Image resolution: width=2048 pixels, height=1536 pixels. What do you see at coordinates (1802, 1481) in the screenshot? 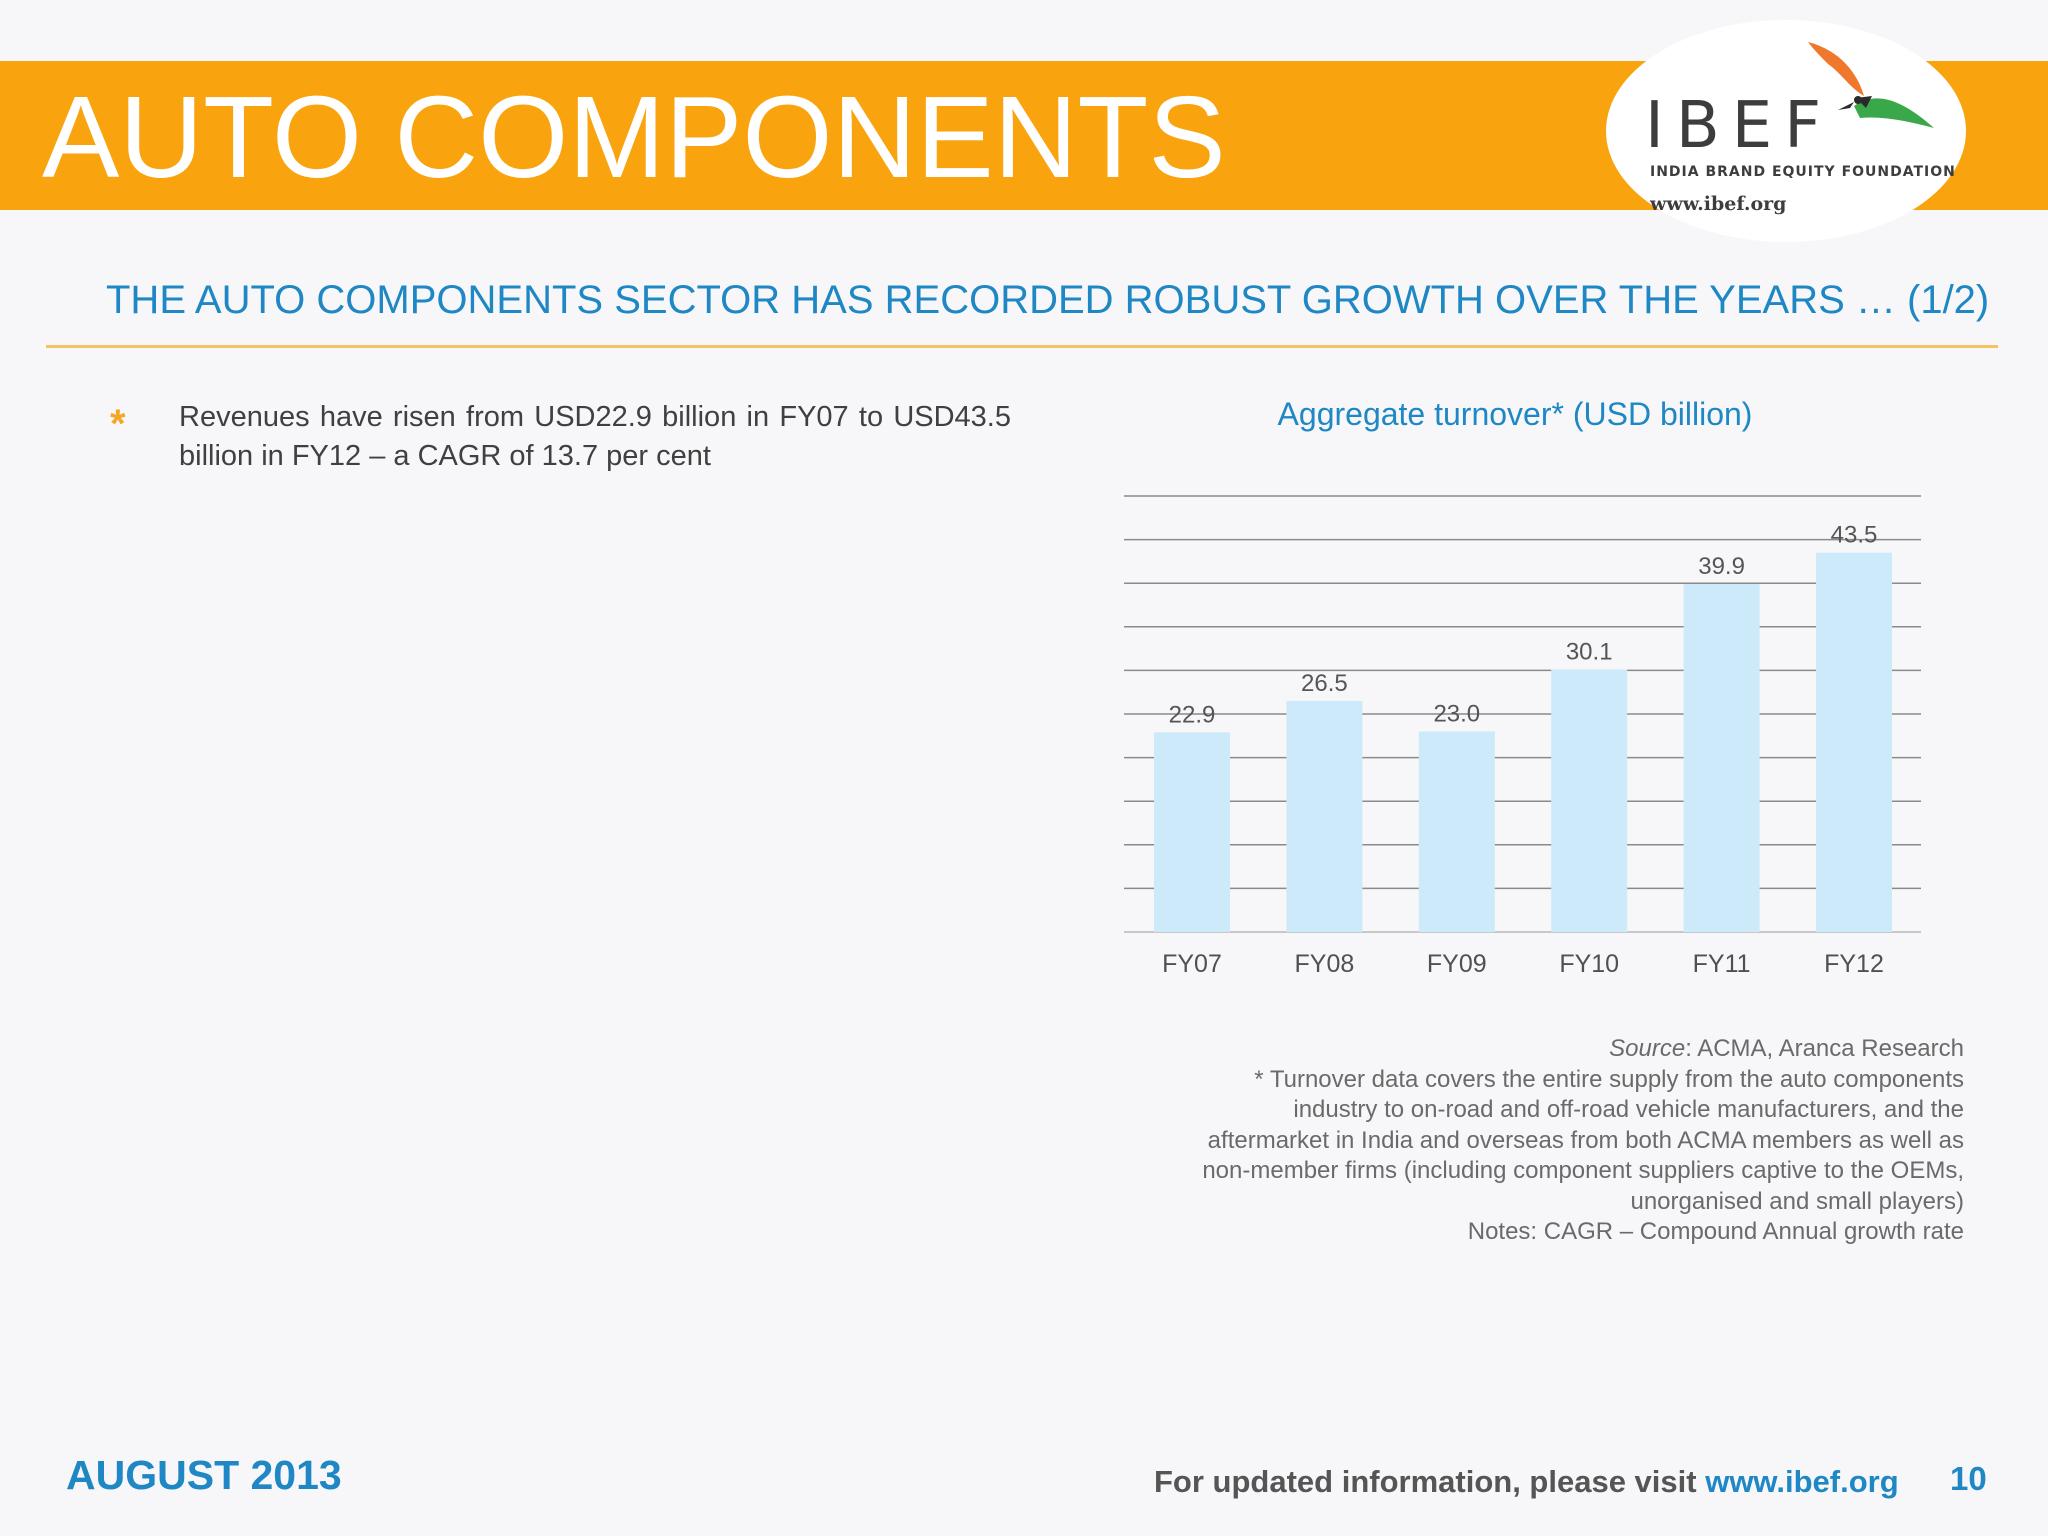
I see `footer-url-link: www.ibef.org` at bounding box center [1802, 1481].